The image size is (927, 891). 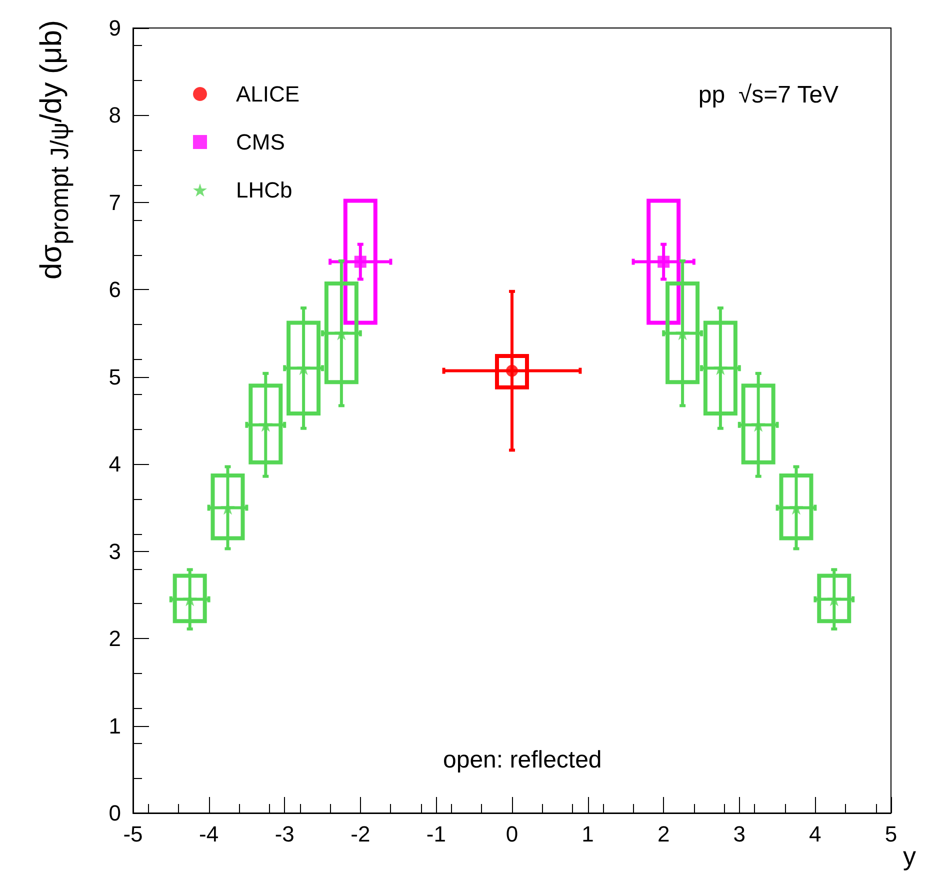 What do you see at coordinates (360, 834) in the screenshot?
I see `x-tick-label: -2` at bounding box center [360, 834].